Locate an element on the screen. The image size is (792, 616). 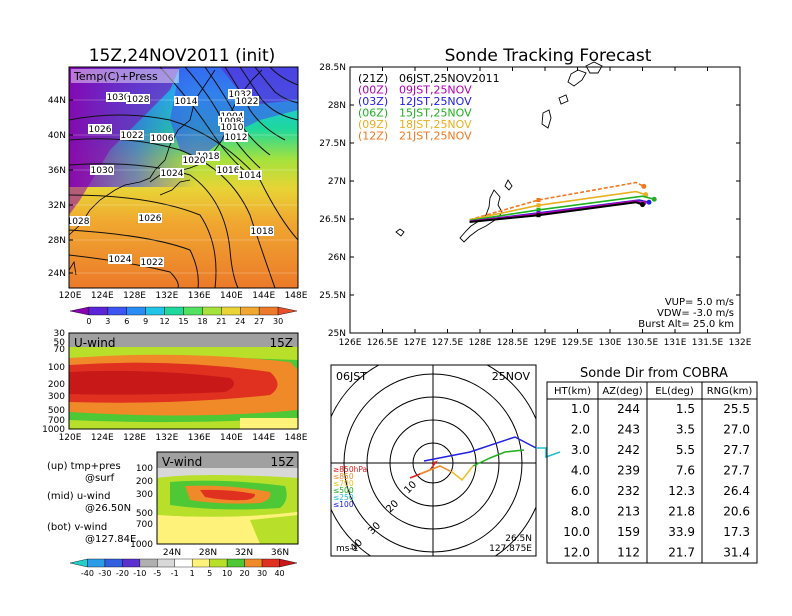
pressure-label: 1014 is located at coordinates (250, 176).